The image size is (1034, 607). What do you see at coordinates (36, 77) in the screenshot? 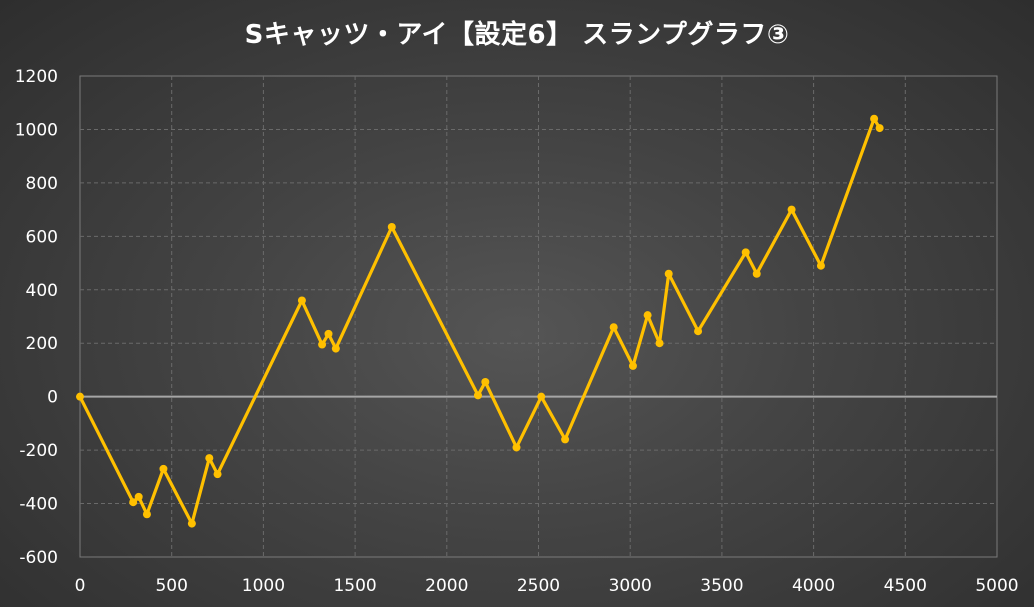
I see `y-tick-label: 1200` at bounding box center [36, 77].